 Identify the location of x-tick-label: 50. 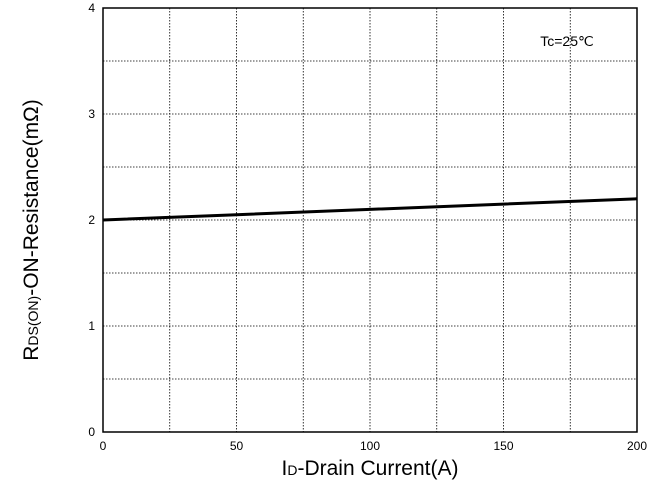
(237, 446).